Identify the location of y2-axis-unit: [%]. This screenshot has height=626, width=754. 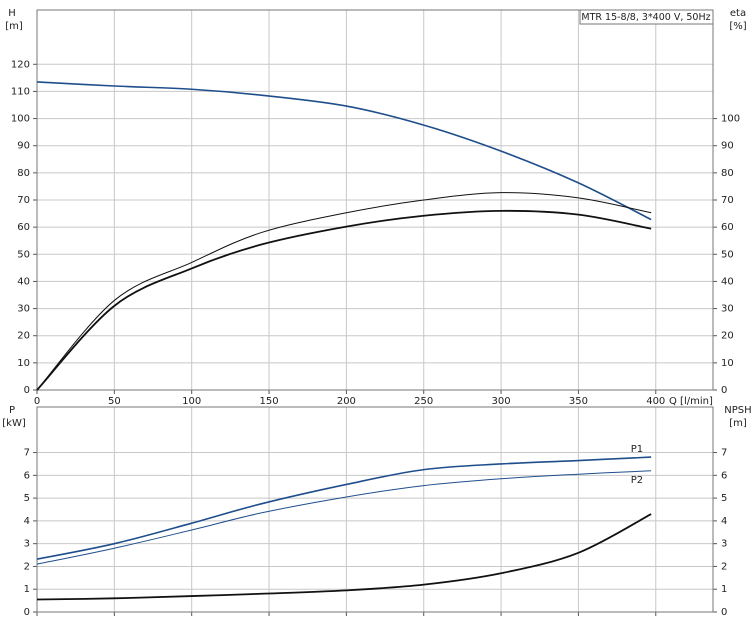
(737, 26).